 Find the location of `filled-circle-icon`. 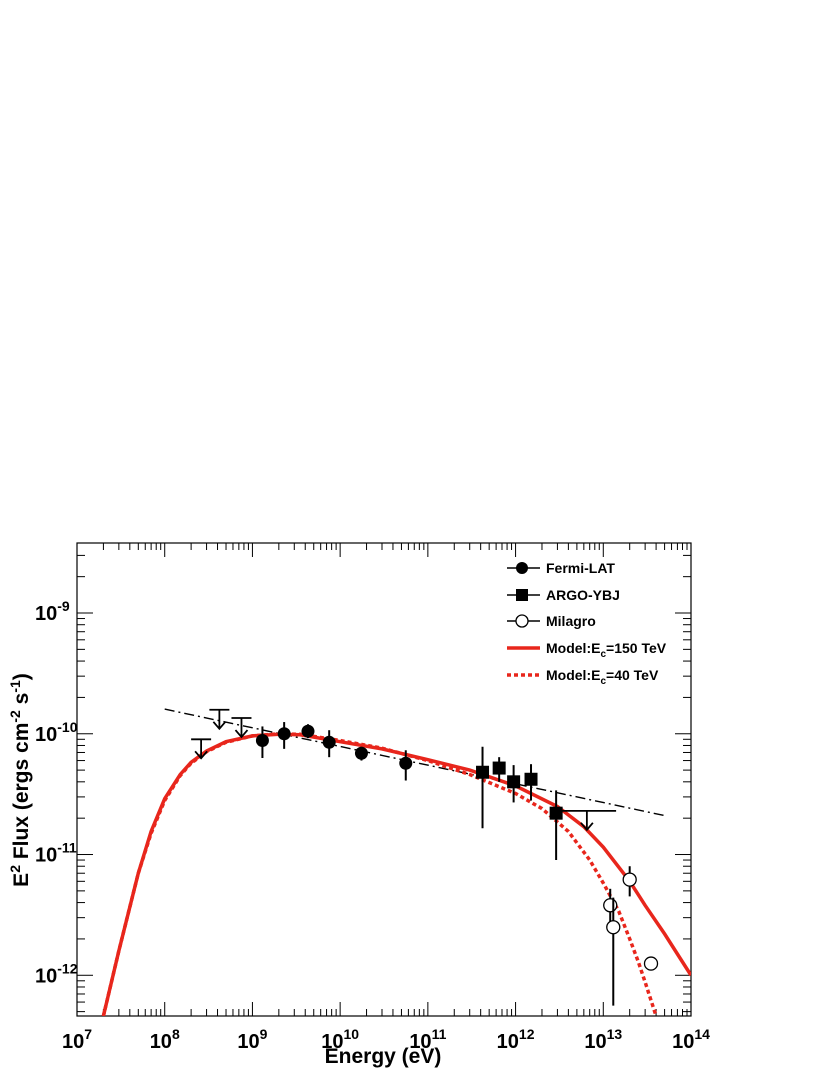

filled-circle-icon is located at coordinates (522, 568).